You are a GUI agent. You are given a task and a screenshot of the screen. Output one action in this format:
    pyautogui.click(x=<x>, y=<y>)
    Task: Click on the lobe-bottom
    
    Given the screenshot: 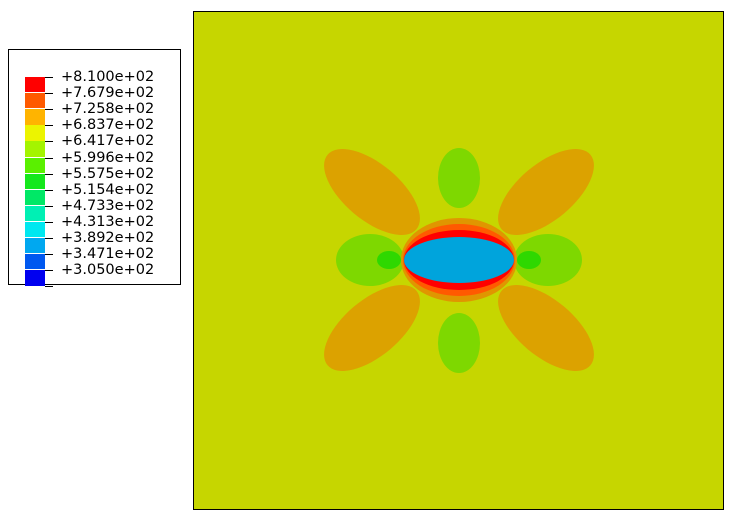 What is the action you would take?
    pyautogui.click(x=459, y=343)
    